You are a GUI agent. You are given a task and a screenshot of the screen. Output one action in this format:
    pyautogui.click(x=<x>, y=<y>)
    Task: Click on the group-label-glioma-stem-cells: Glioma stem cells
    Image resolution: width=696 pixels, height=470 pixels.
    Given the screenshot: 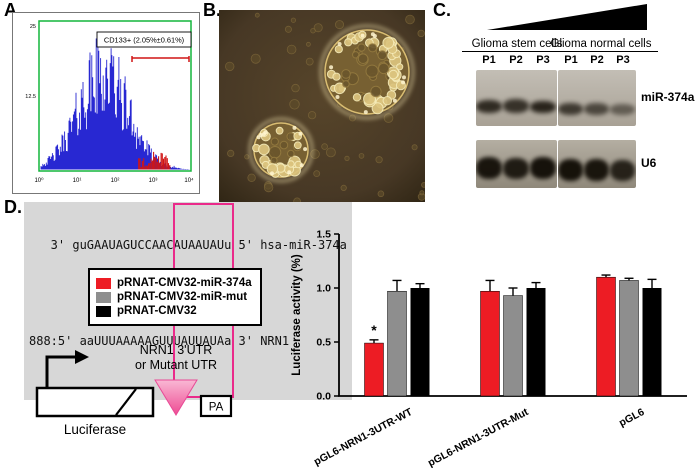 What is the action you would take?
    pyautogui.click(x=517, y=45)
    